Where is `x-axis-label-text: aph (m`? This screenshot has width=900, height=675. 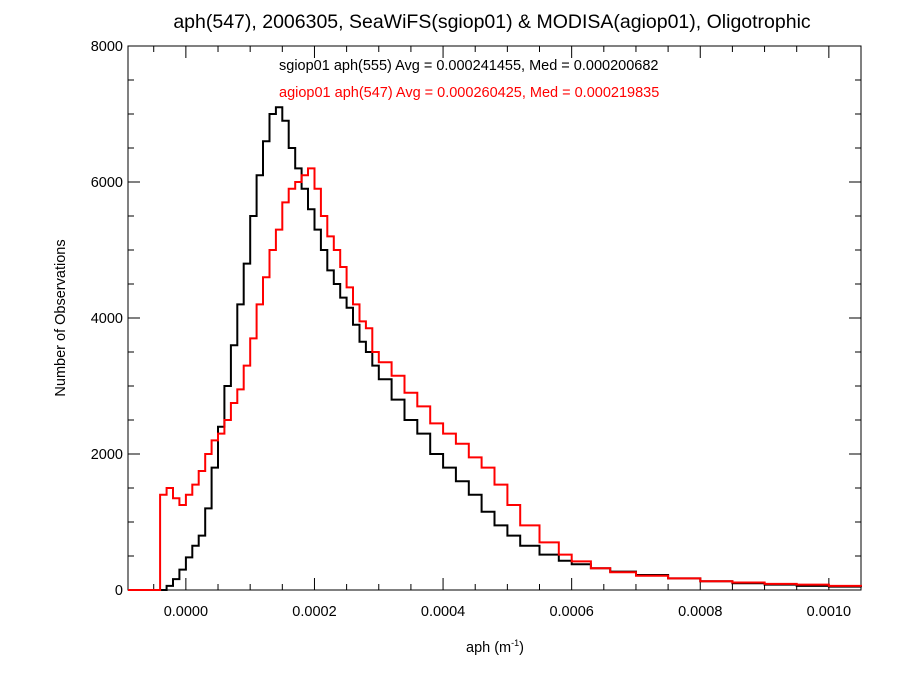
x-axis-label-text: aph (m is located at coordinates (488, 648).